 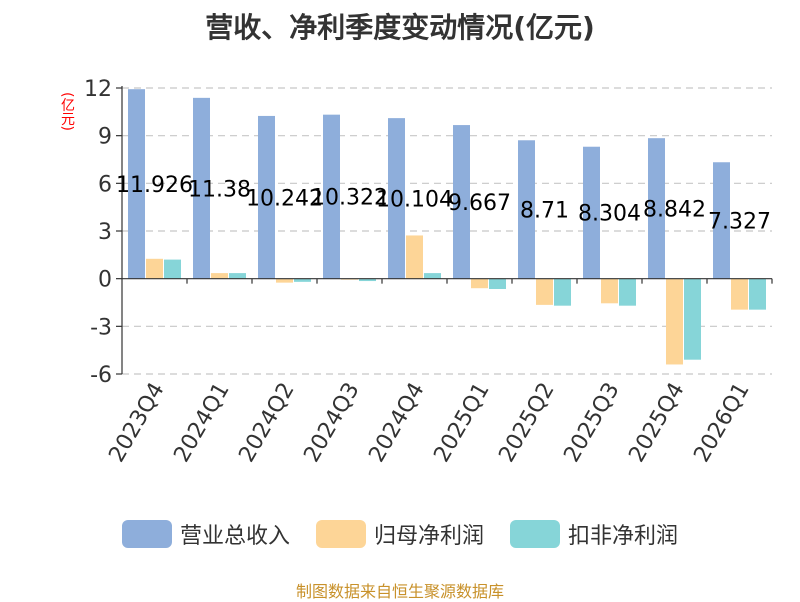 I want to click on bar-1-2024Q1, so click(x=219, y=276).